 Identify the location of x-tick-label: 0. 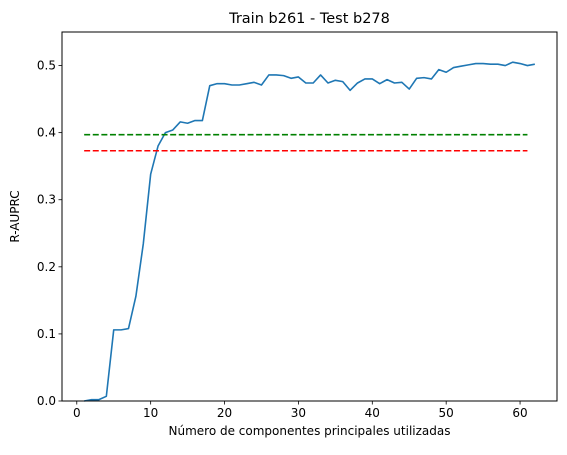
(77, 413).